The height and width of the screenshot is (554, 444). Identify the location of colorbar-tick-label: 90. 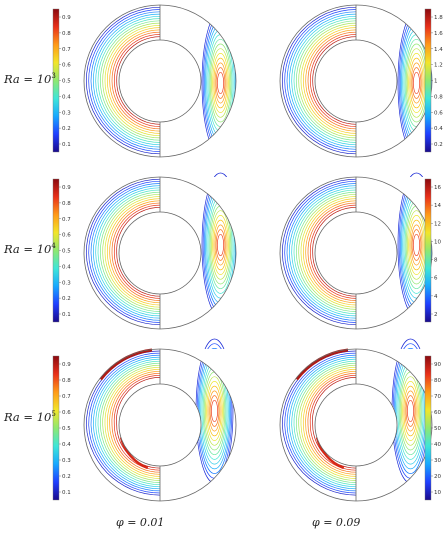
(437, 365).